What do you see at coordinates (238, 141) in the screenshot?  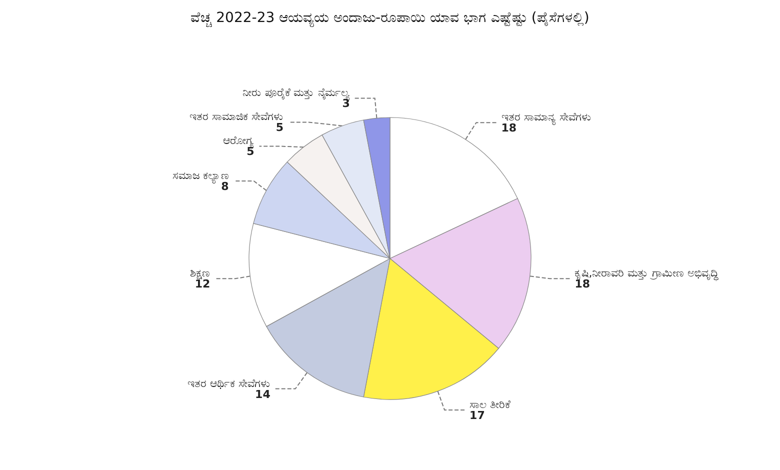 I see `slice-label: ಆರೋಗ್ಯ` at bounding box center [238, 141].